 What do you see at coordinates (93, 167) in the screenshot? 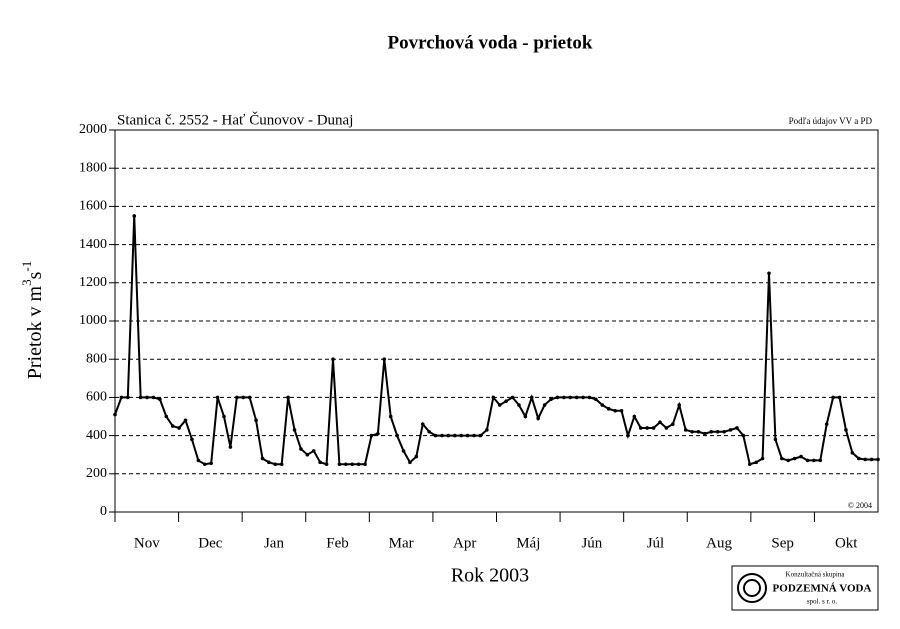
I see `y-tick-label: 1800` at bounding box center [93, 167].